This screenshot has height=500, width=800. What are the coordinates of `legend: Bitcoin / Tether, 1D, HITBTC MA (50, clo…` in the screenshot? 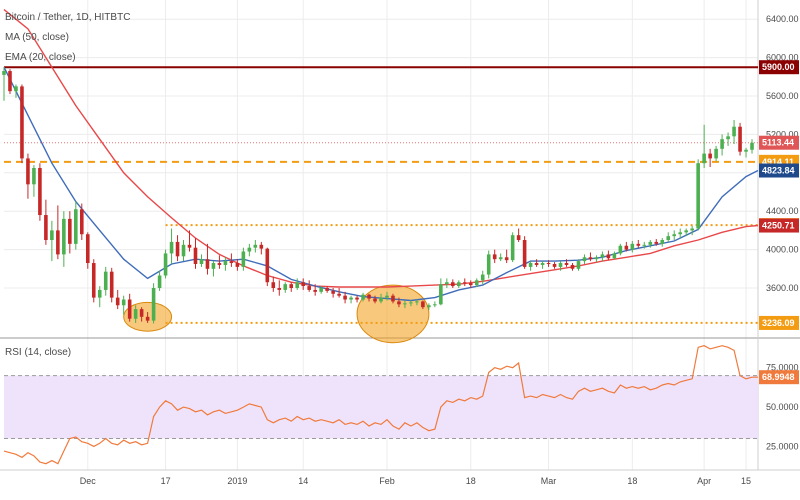 It's located at (67, 38).